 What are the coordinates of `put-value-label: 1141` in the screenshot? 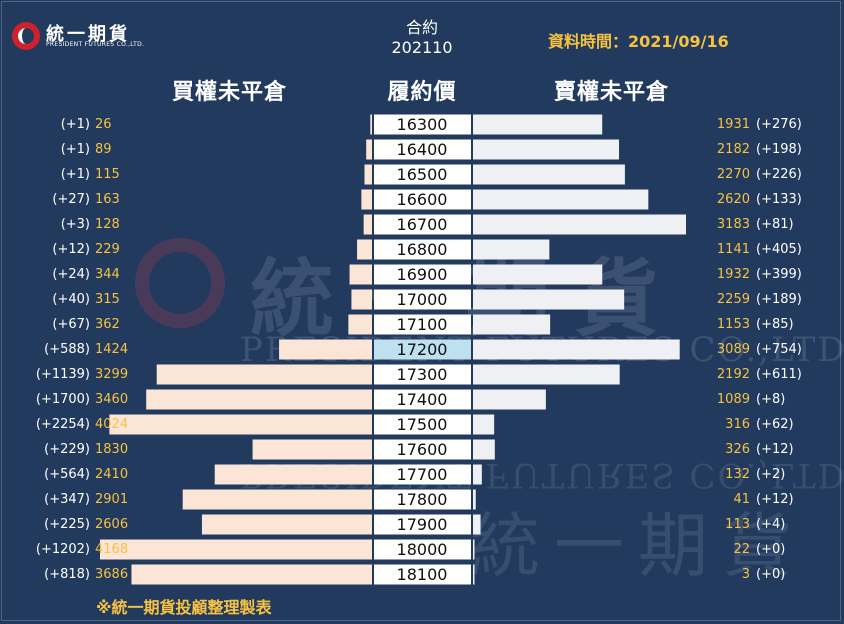 It's located at (733, 249).